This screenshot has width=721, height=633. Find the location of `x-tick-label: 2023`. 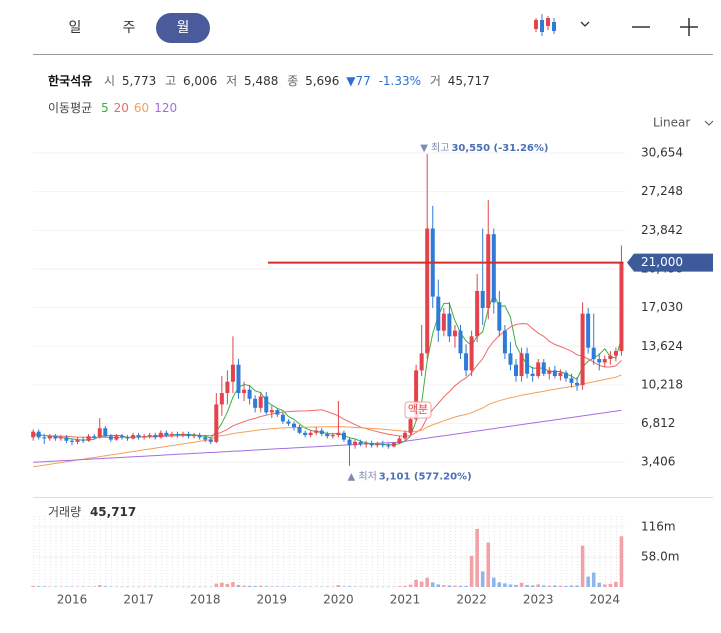

x-tick-label: 2023 is located at coordinates (538, 600).